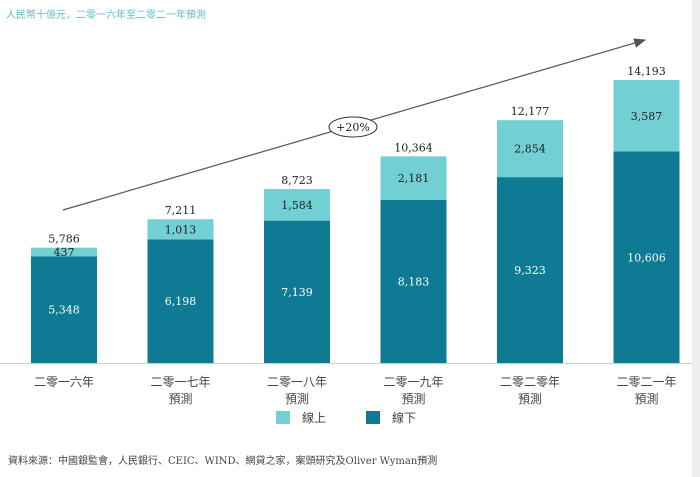  Describe the element at coordinates (314, 417) in the screenshot. I see `legend-label: 線上` at that location.